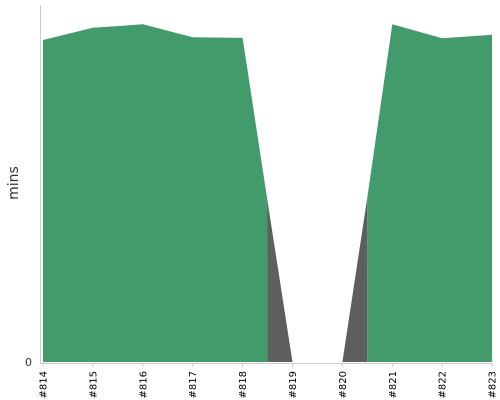 This screenshot has width=500, height=400. I want to click on y-tick-label-0: 0, so click(28, 362).